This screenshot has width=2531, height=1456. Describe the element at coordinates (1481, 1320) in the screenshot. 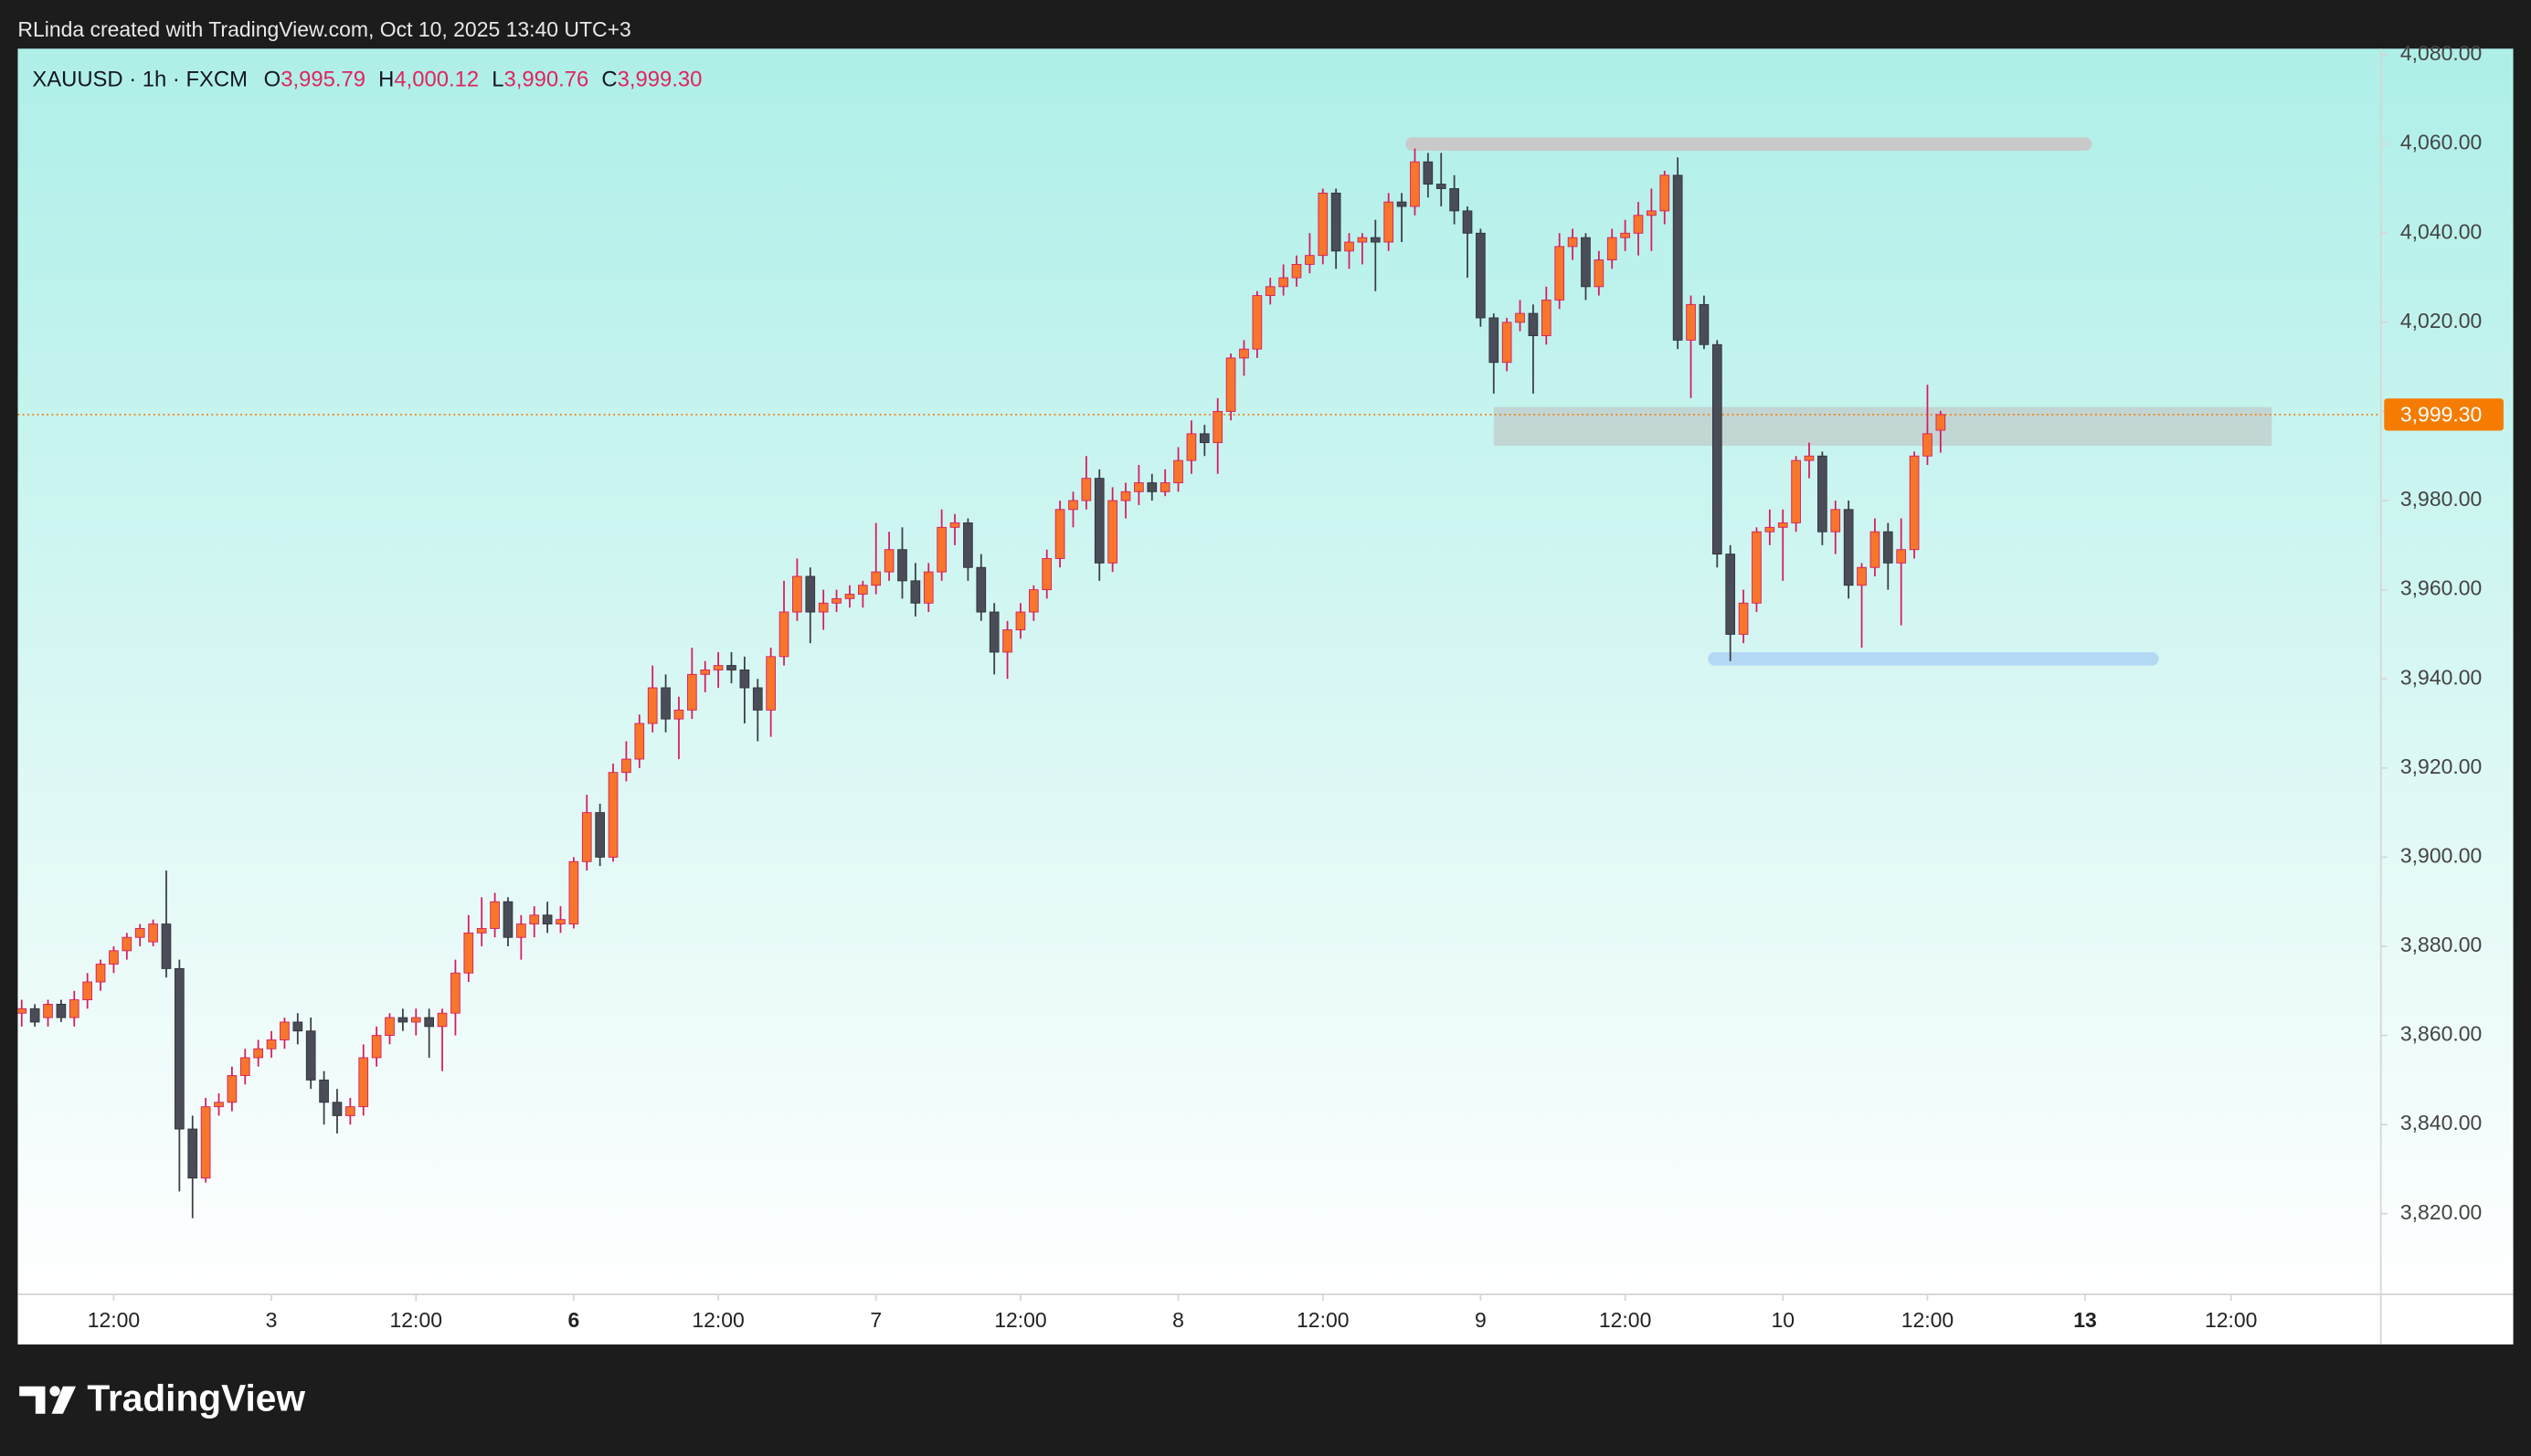

I see `x-tick-label: 9` at that location.